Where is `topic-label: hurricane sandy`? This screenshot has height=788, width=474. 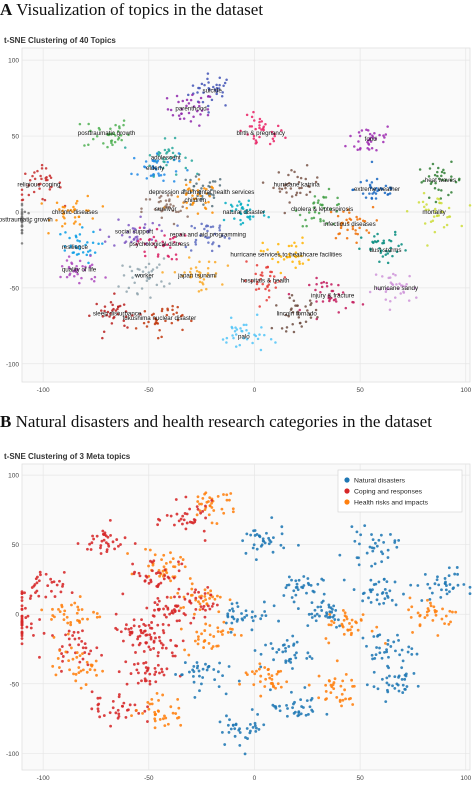 topic-label: hurricane sandy is located at coordinates (396, 288).